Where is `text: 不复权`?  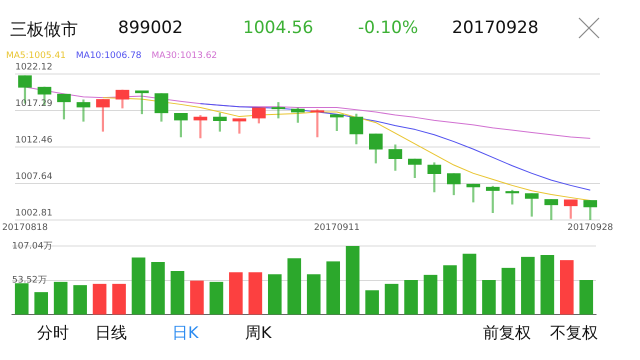
text: 不复权 is located at coordinates (574, 333).